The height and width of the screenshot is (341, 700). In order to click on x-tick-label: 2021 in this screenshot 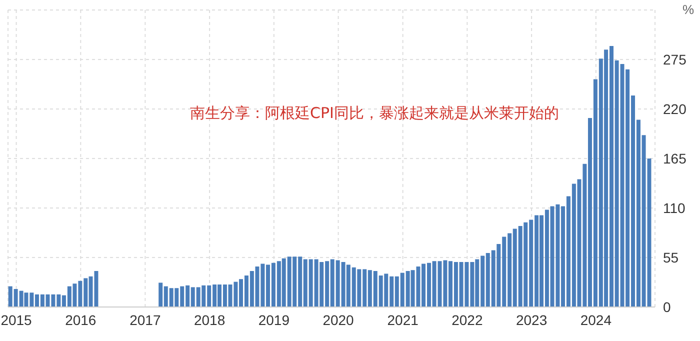, I will do `click(403, 320)`.